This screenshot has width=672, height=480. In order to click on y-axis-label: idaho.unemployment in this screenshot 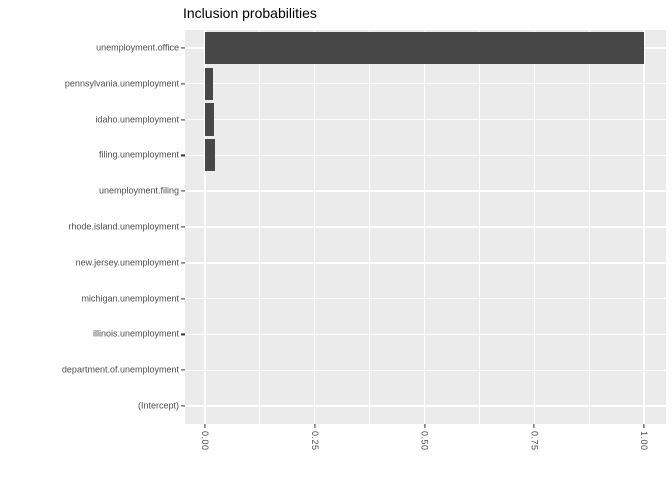, I will do `click(137, 119)`.